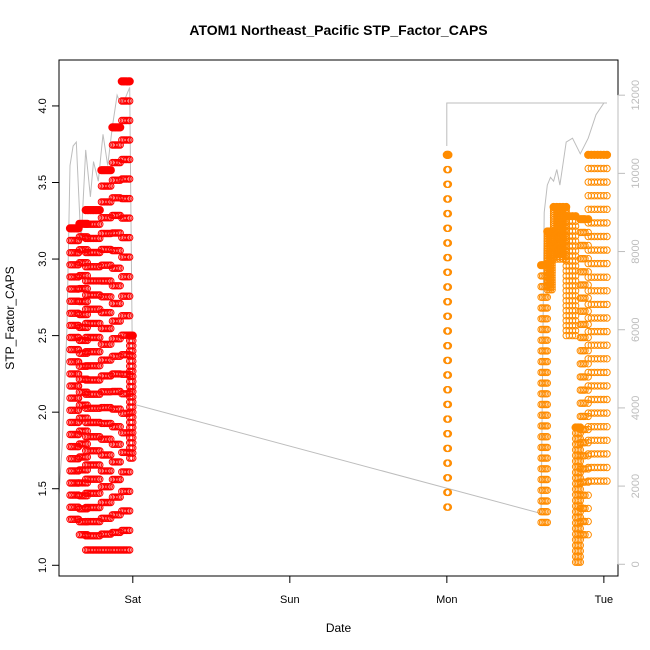 Image resolution: width=650 pixels, height=650 pixels. I want to click on x-tick-label: Sat, so click(133, 600).